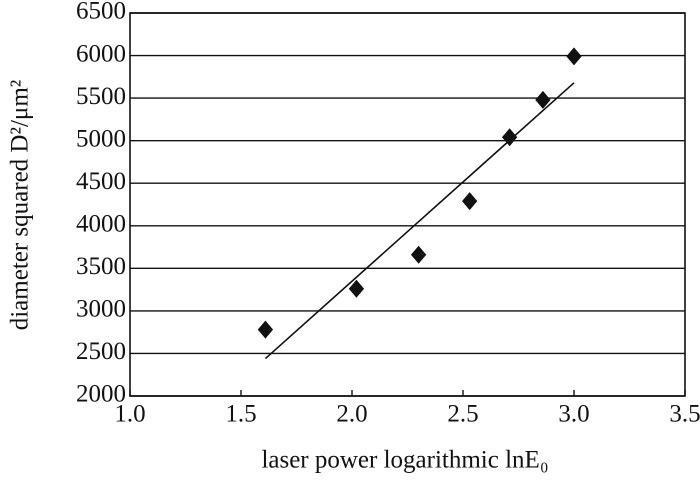 This screenshot has height=480, width=700. What do you see at coordinates (101, 181) in the screenshot?
I see `y-tick-label: 4500` at bounding box center [101, 181].